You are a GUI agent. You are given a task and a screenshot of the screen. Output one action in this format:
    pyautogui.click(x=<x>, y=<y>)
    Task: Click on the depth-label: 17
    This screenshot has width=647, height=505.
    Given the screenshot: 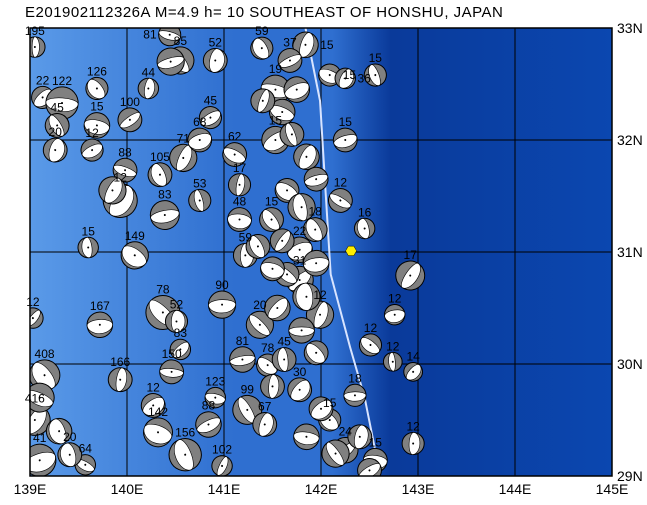 What is the action you would take?
    pyautogui.click(x=240, y=168)
    